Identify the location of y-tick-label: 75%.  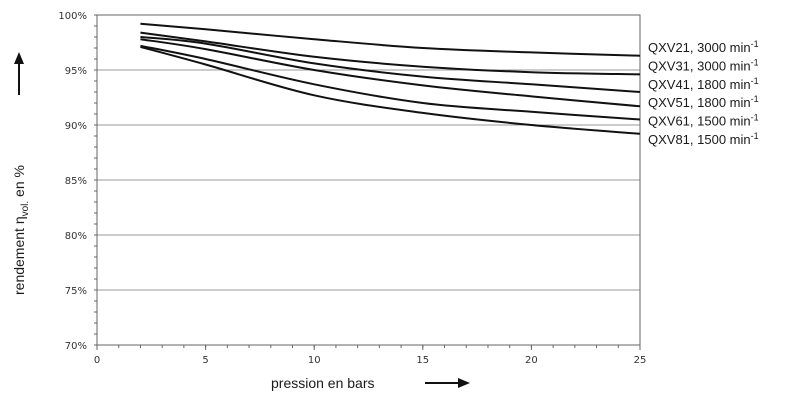
(76, 291).